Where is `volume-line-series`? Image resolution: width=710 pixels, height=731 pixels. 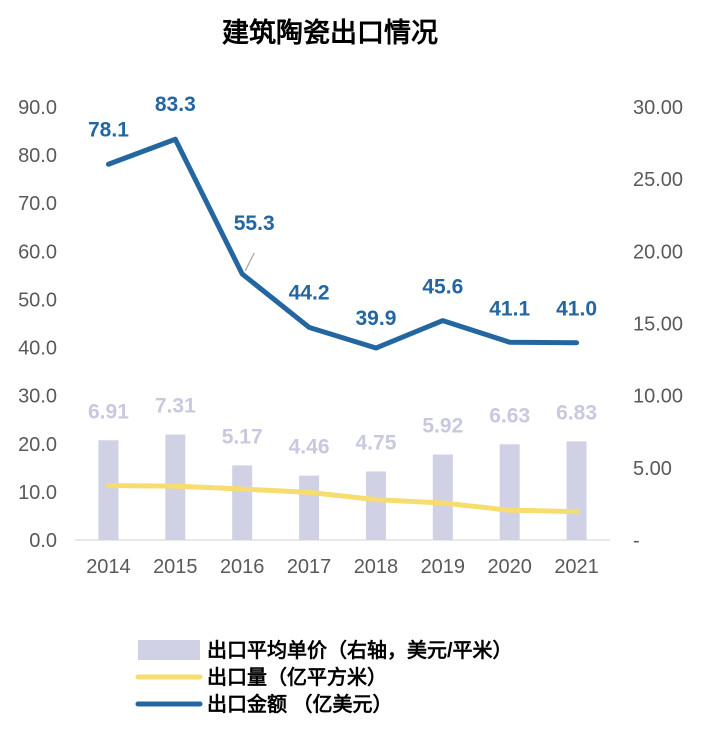 volume-line-series is located at coordinates (342, 499).